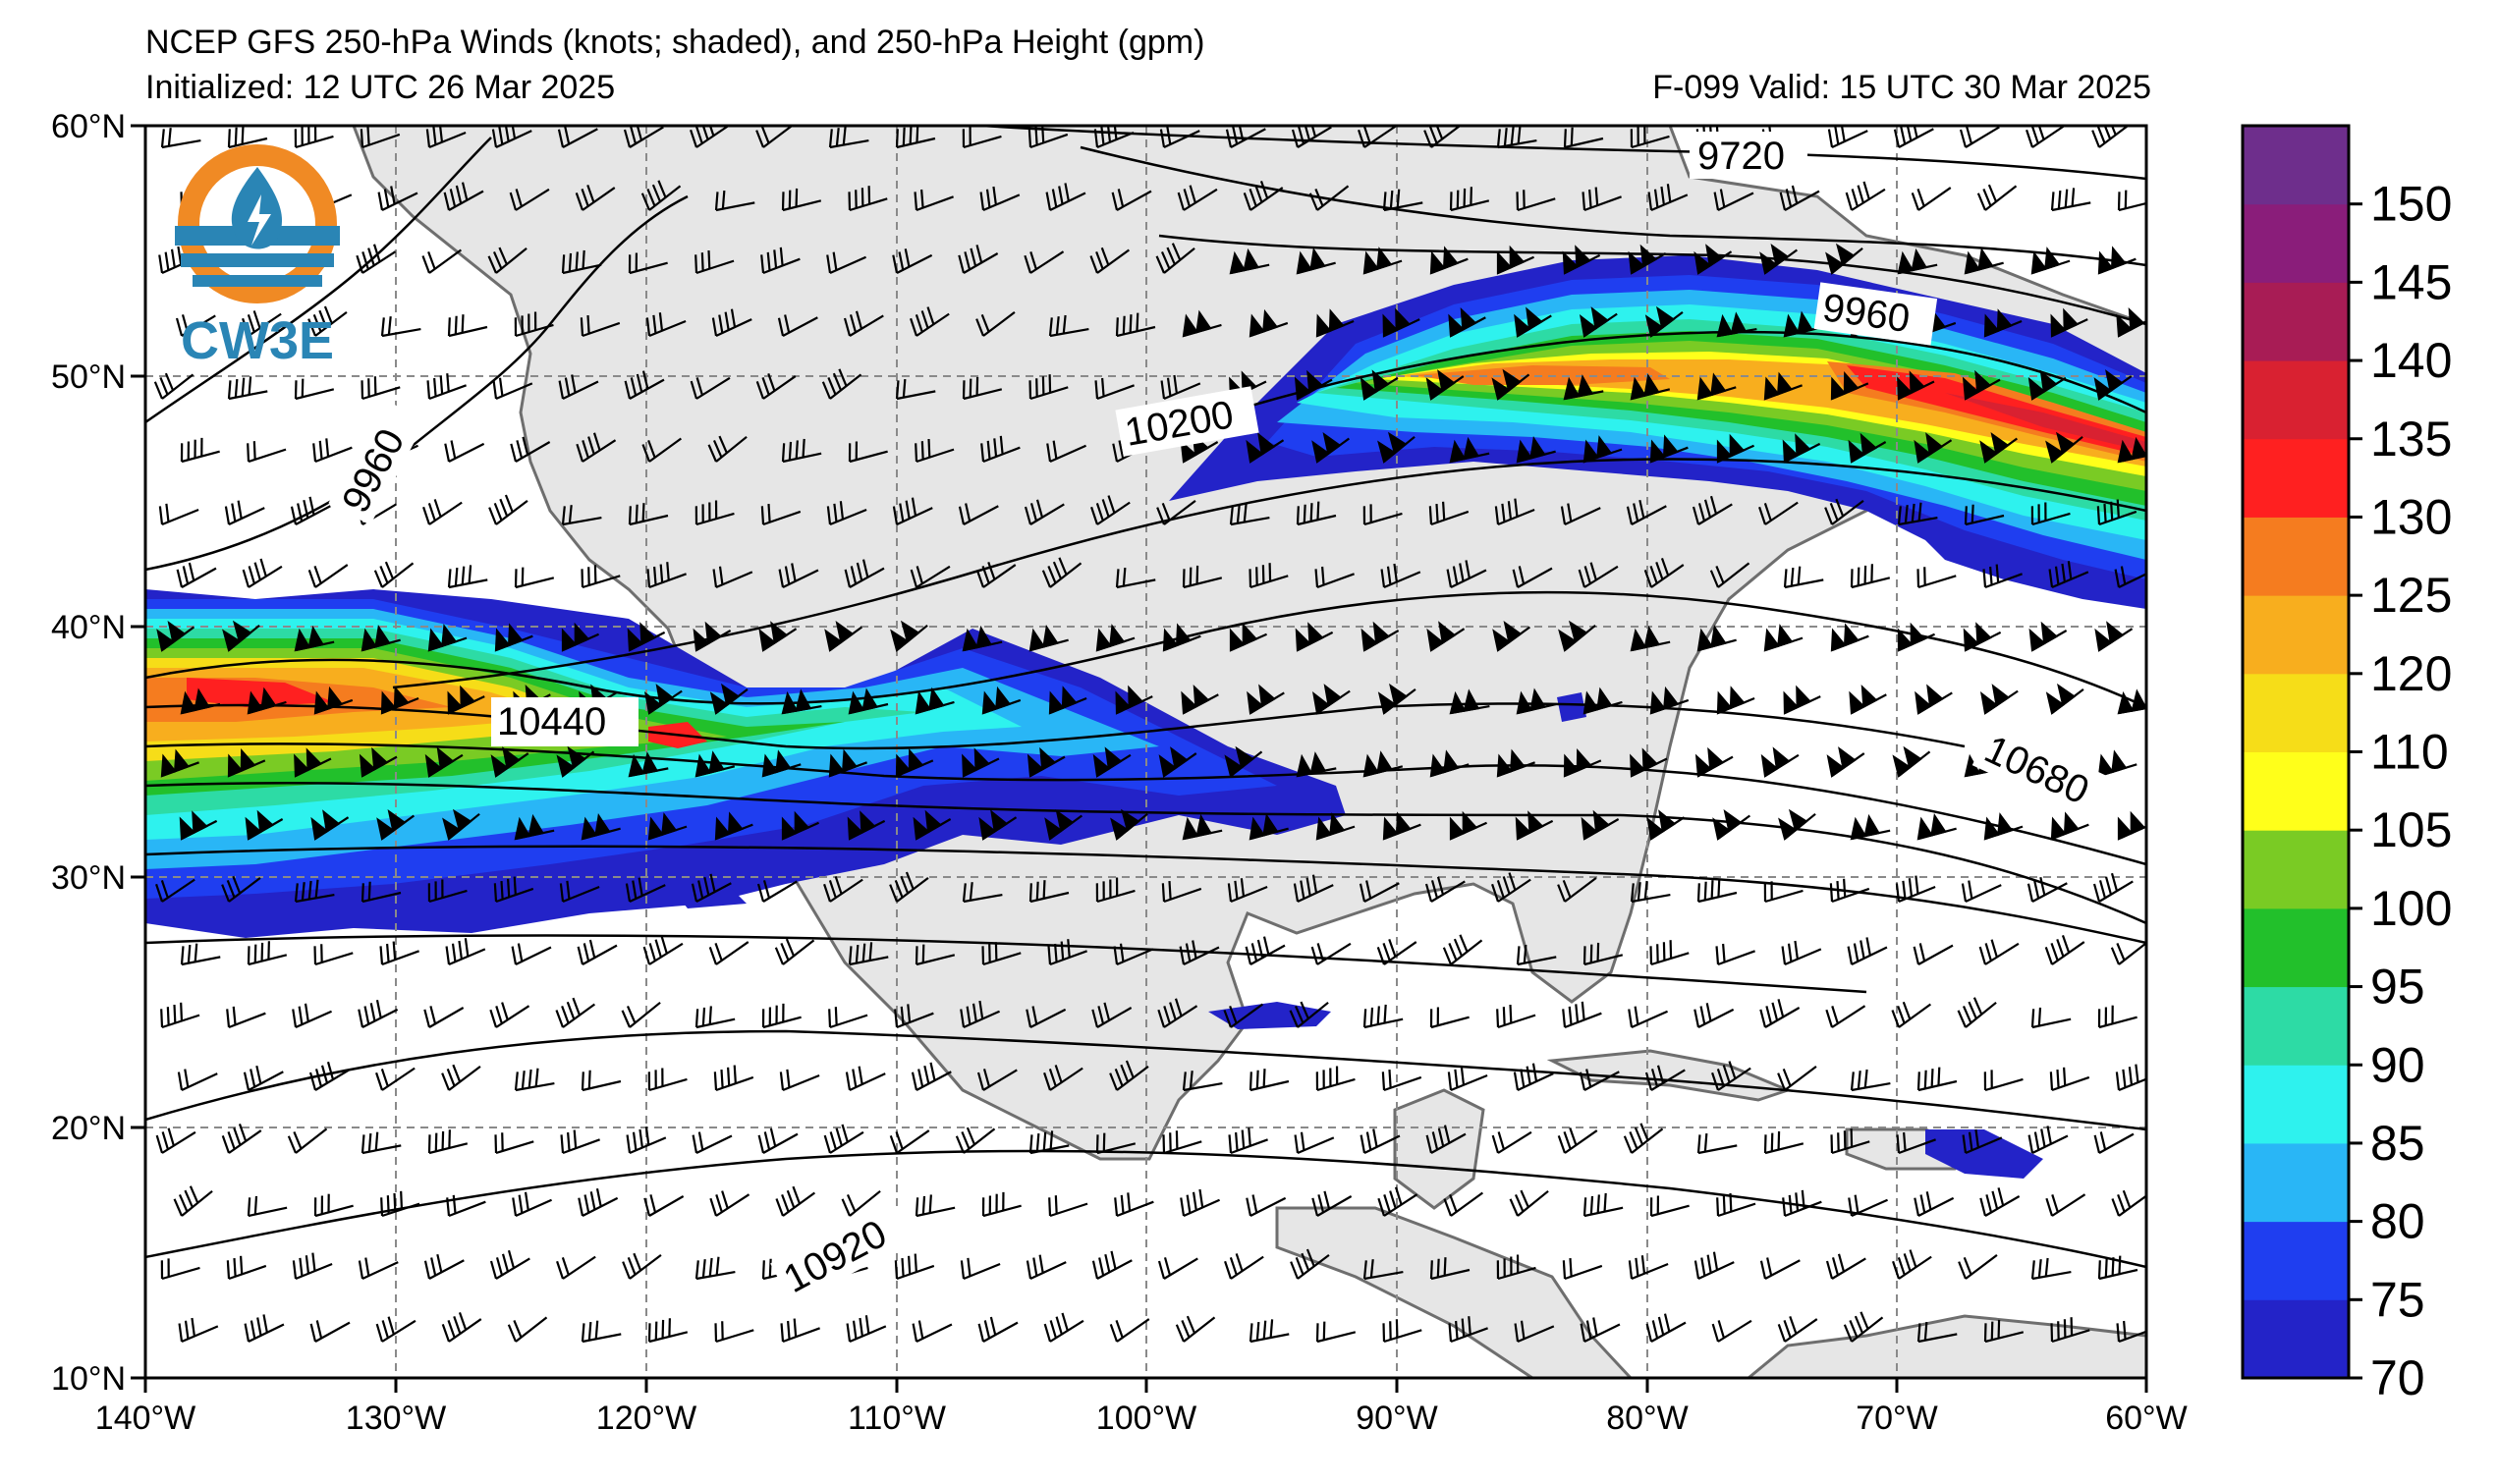  Describe the element at coordinates (2411, 281) in the screenshot. I see `colorbar-tick-label: 145` at that location.